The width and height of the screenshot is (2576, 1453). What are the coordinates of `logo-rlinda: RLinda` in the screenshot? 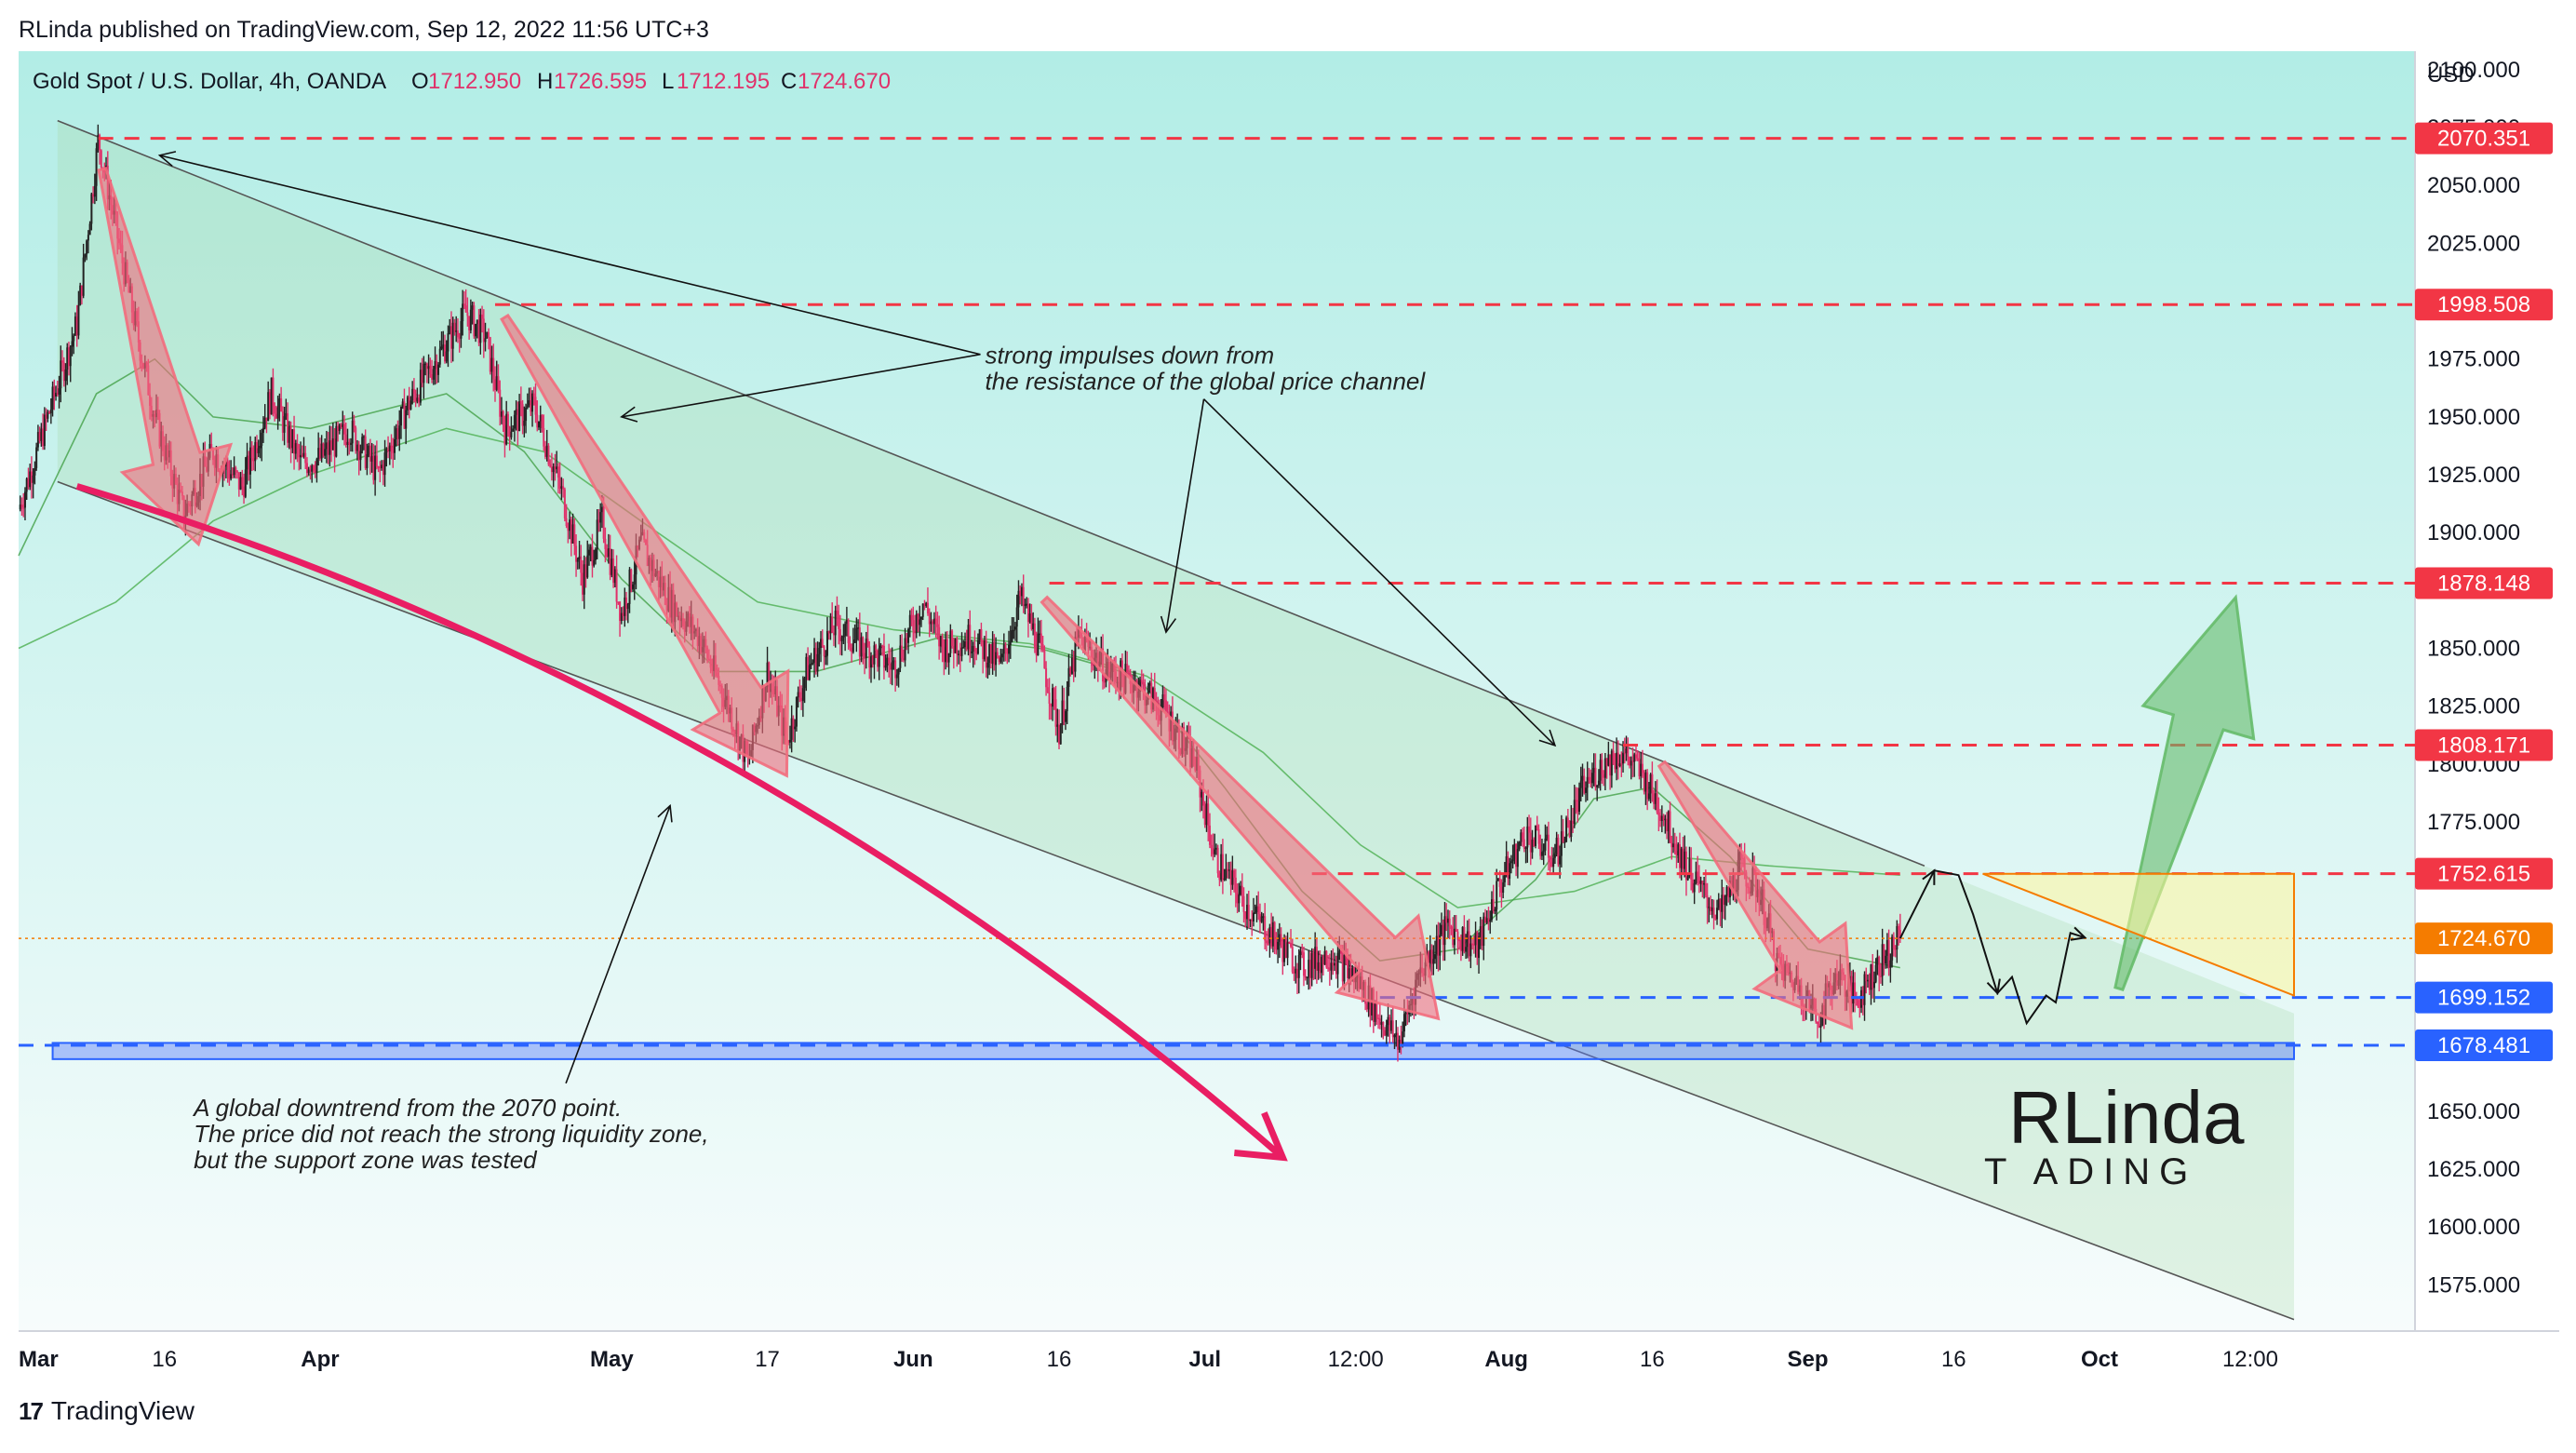 It's located at (2126, 1117).